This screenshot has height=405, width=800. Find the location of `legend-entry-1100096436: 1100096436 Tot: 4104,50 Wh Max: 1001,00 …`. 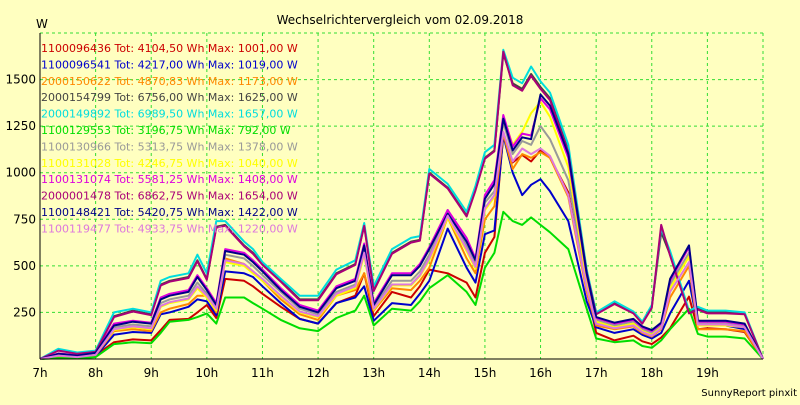

legend-entry-1100096436: 1100096436 Tot: 4104,50 Wh Max: 1001,00 … is located at coordinates (169, 48).